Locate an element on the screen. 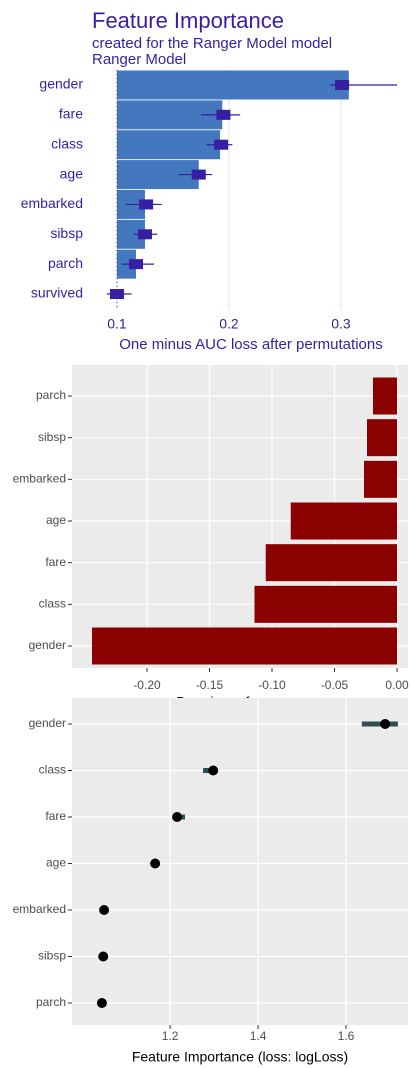 Image resolution: width=410 pixels, height=1068 pixels. x-tick-label: 1.4 is located at coordinates (258, 1036).